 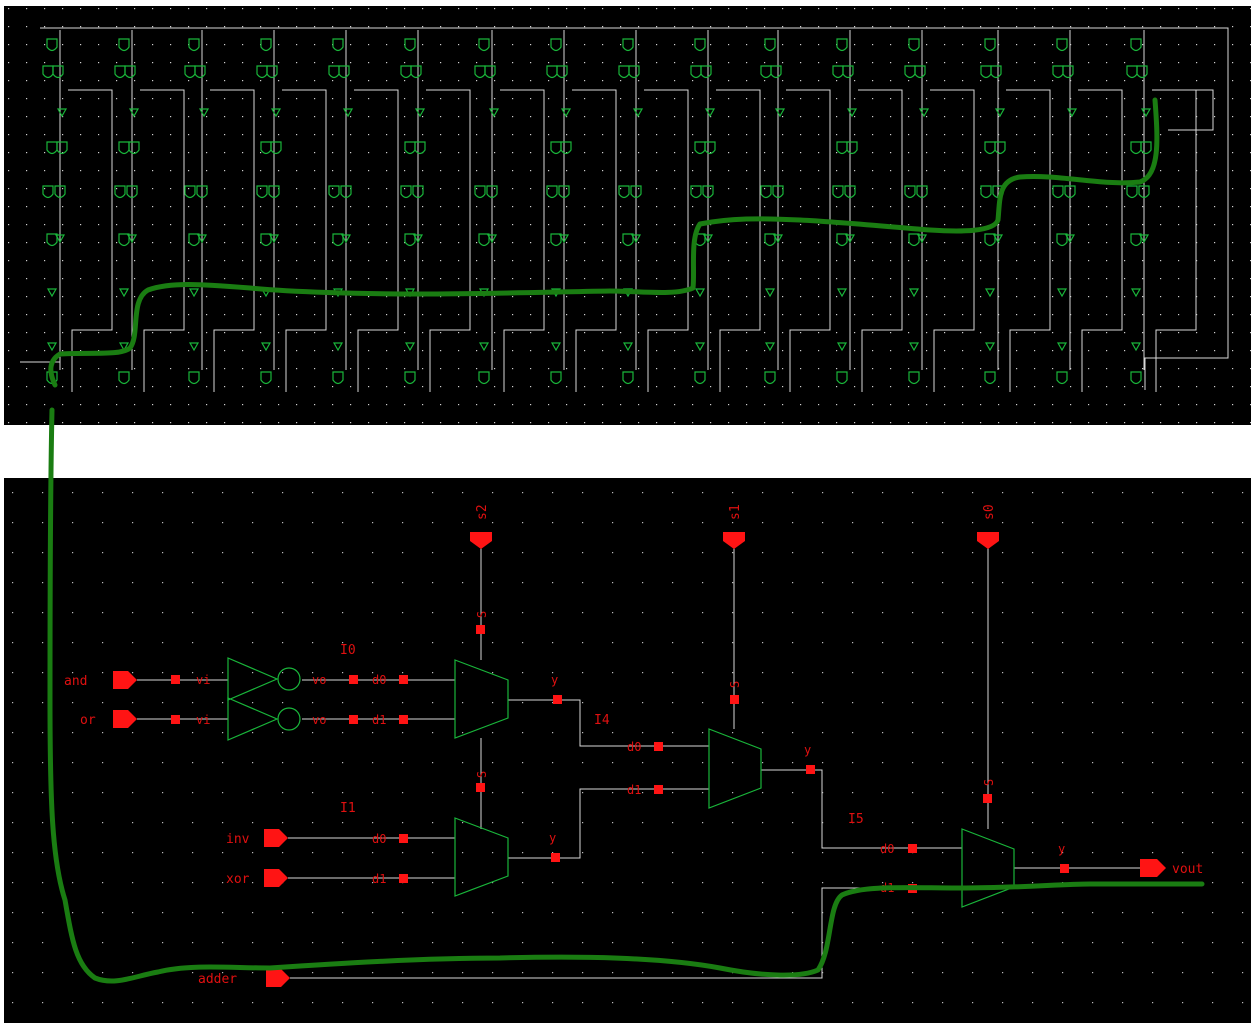 What do you see at coordinates (481, 526) in the screenshot?
I see `port-s2: s2` at bounding box center [481, 526].